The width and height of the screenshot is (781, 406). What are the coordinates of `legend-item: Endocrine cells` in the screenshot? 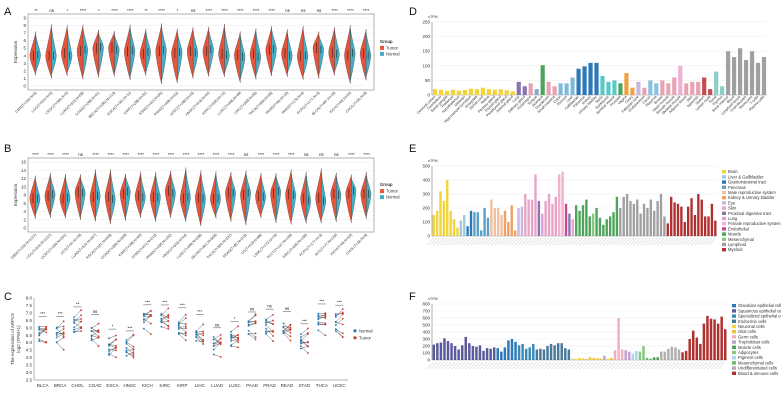 It's located at (752, 321).